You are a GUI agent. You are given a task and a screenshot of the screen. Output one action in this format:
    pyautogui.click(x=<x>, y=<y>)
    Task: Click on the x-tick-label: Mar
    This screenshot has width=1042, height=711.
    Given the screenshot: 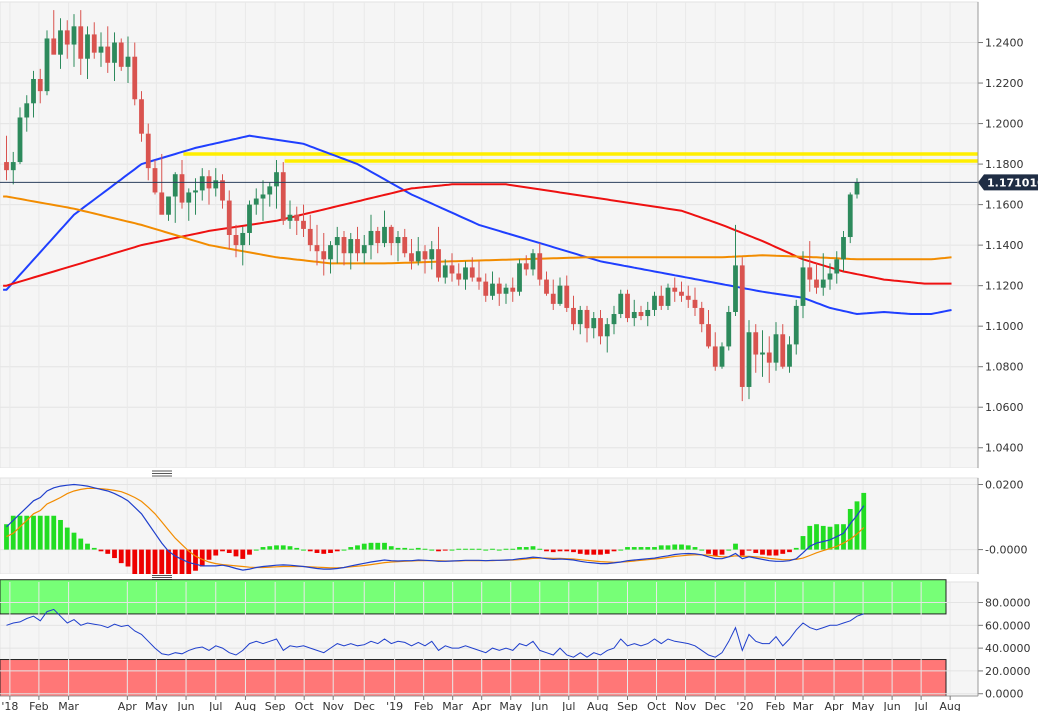 What is the action you would take?
    pyautogui.click(x=68, y=705)
    